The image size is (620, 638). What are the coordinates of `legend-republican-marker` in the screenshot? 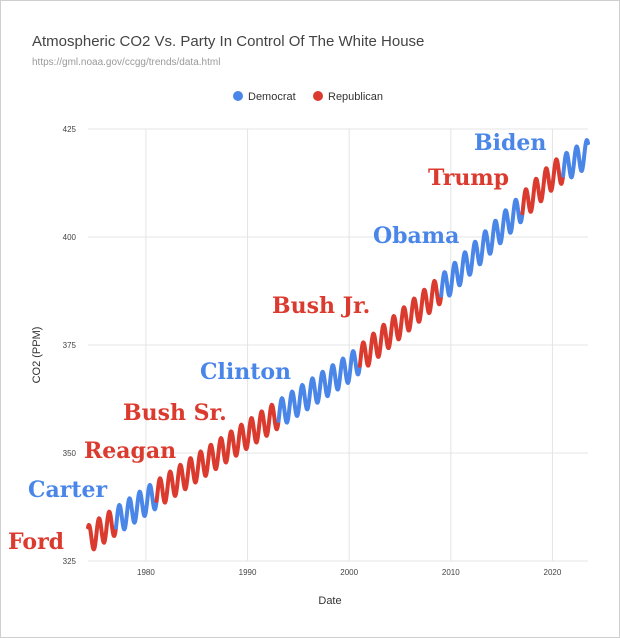 It's located at (318, 96).